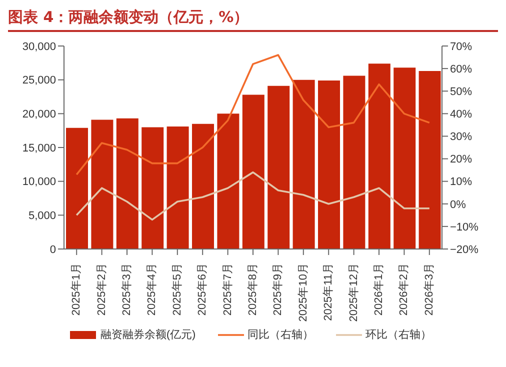 The width and height of the screenshot is (506, 367). Describe the element at coordinates (461, 137) in the screenshot. I see `y2-tick-label: 30%` at that location.